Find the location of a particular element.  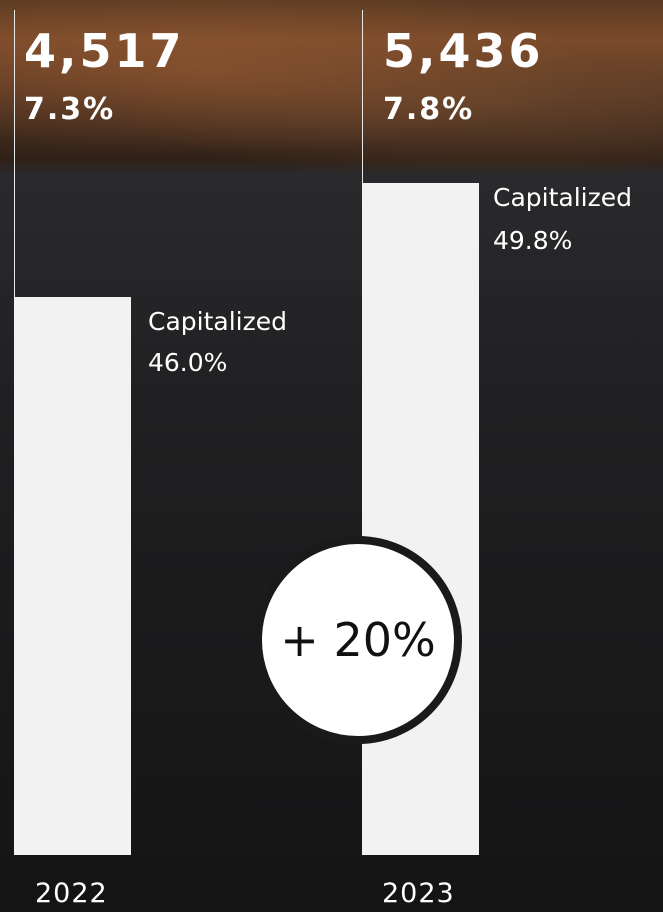

total-value: 5,436 is located at coordinates (463, 51).